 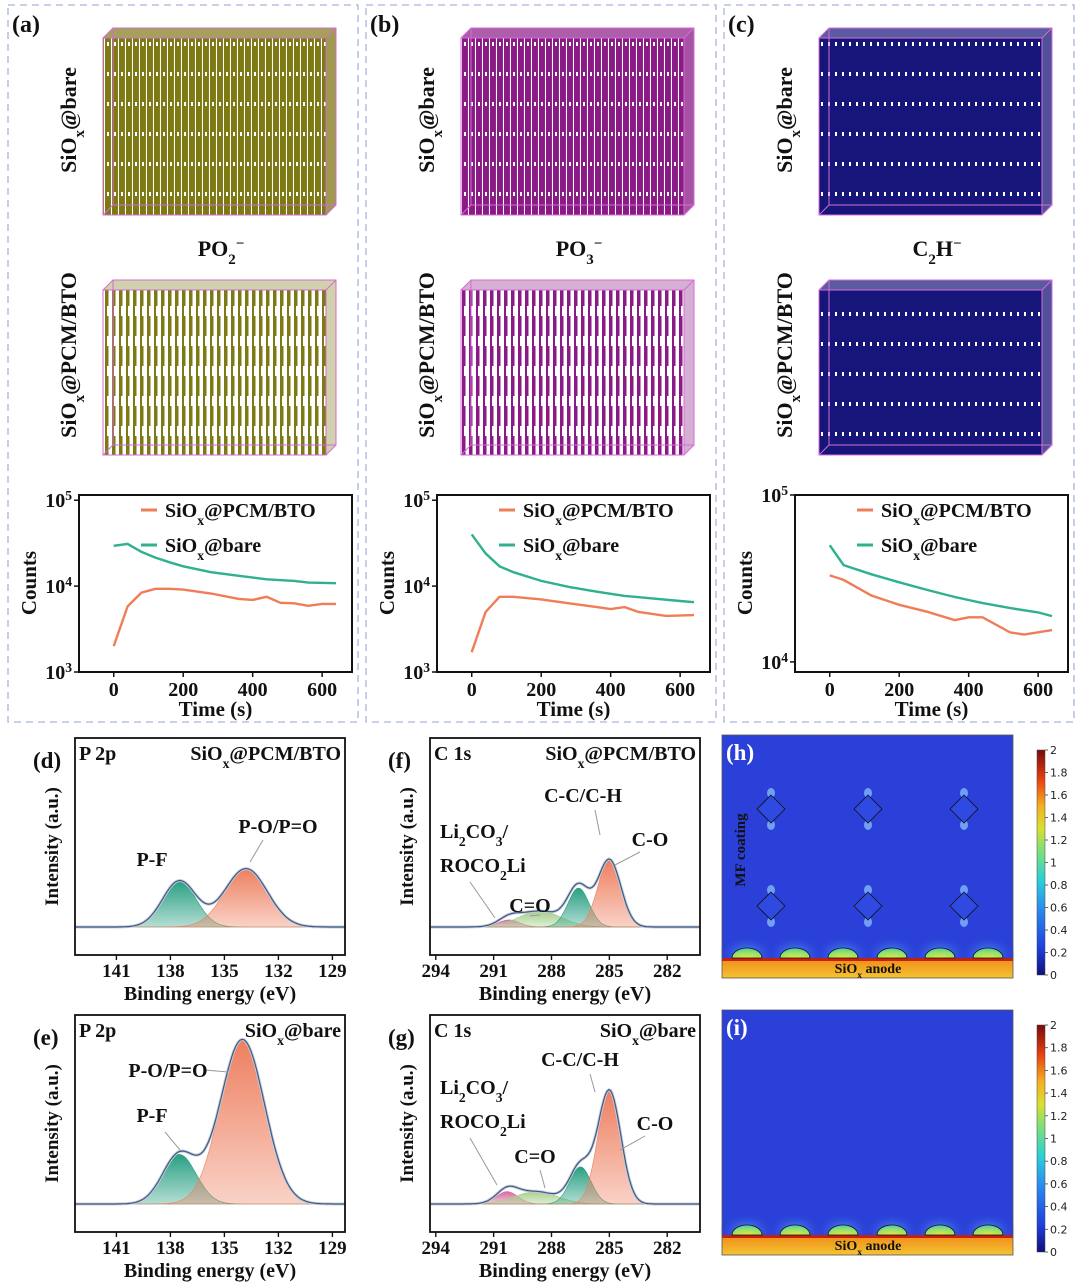 What do you see at coordinates (116, 971) in the screenshot?
I see `x-tick-label: 141` at bounding box center [116, 971].